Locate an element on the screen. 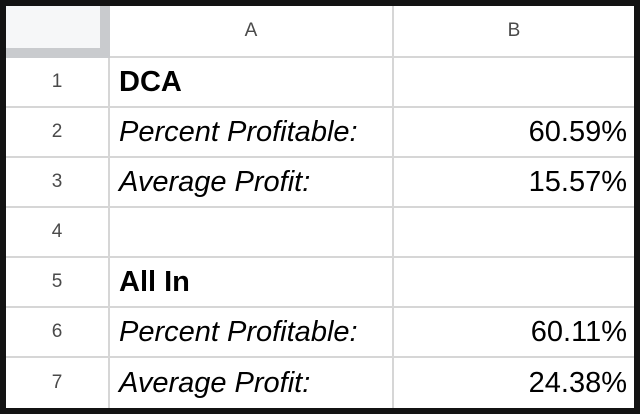 The width and height of the screenshot is (640, 414). row-header-1: 1 is located at coordinates (58, 83).